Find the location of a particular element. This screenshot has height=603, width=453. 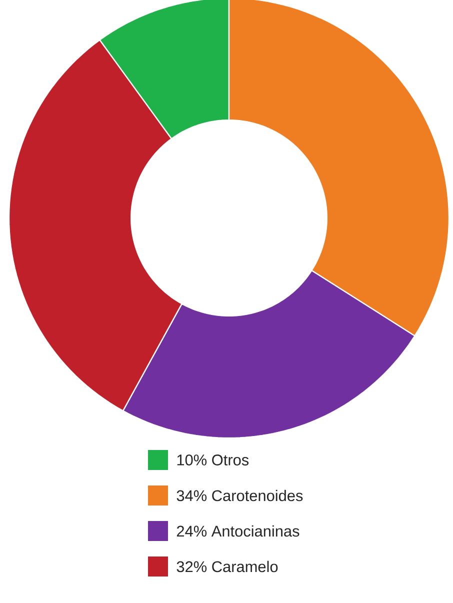

legend-label: 32% Caramelo is located at coordinates (227, 566).